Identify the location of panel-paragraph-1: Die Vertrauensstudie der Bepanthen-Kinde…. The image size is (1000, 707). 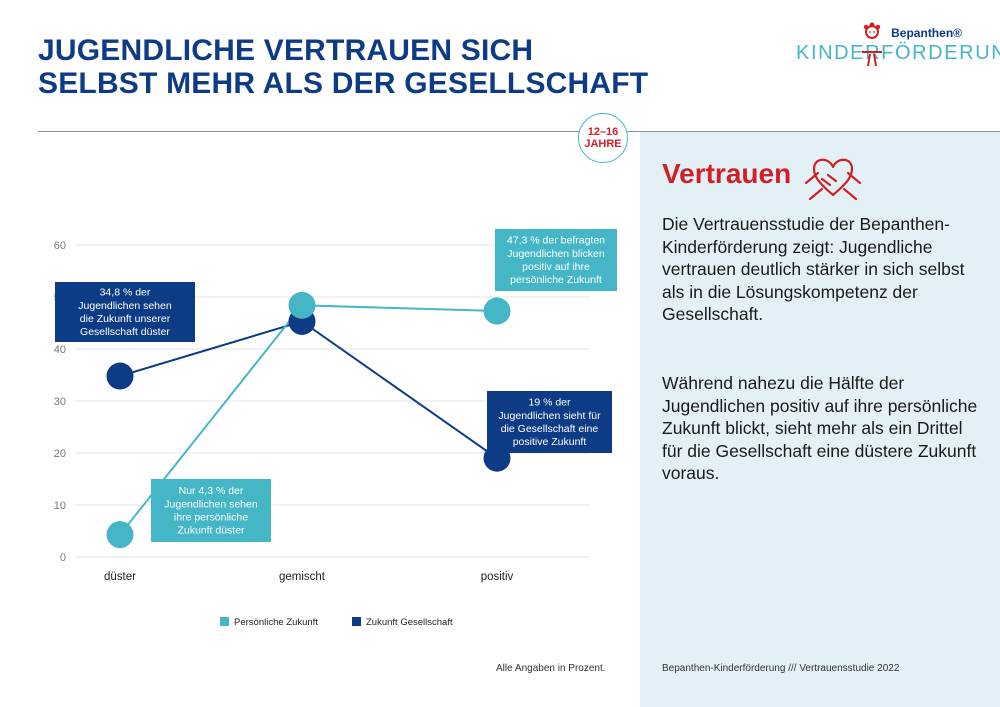
(813, 269).